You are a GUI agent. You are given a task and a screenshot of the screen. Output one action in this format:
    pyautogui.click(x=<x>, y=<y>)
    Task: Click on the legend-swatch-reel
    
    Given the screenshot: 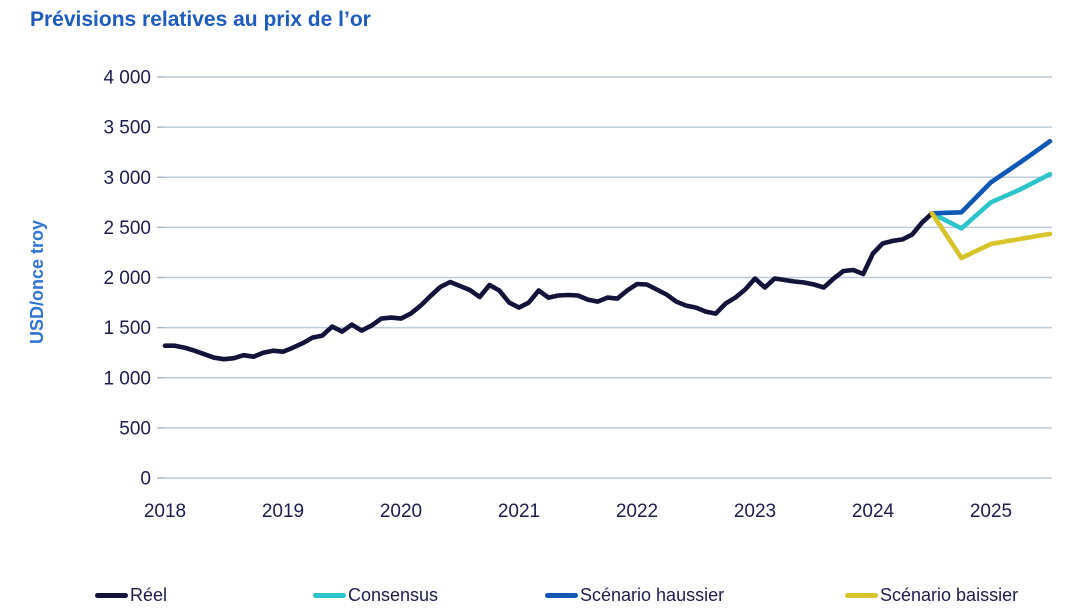 What is the action you would take?
    pyautogui.click(x=111, y=595)
    